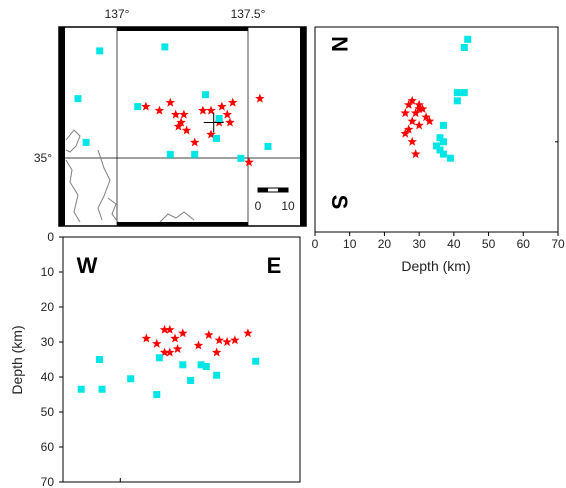 The height and width of the screenshot is (488, 566). Describe the element at coordinates (558, 244) in the screenshot. I see `ns-tick-label: 70` at that location.